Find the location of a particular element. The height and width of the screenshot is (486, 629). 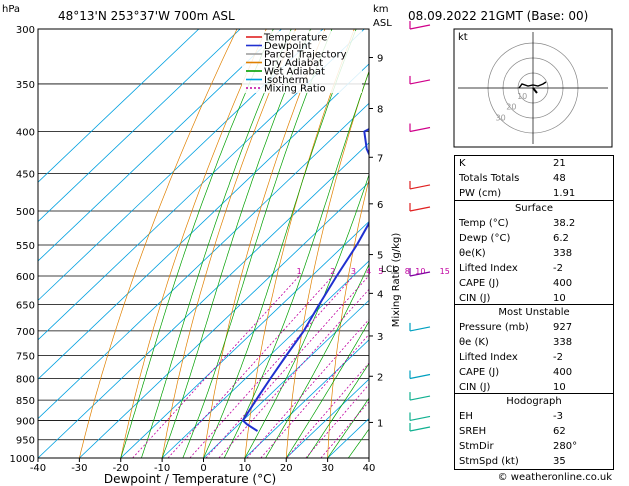

most-unstable-label: Pressure (mb) is located at coordinates (494, 327).